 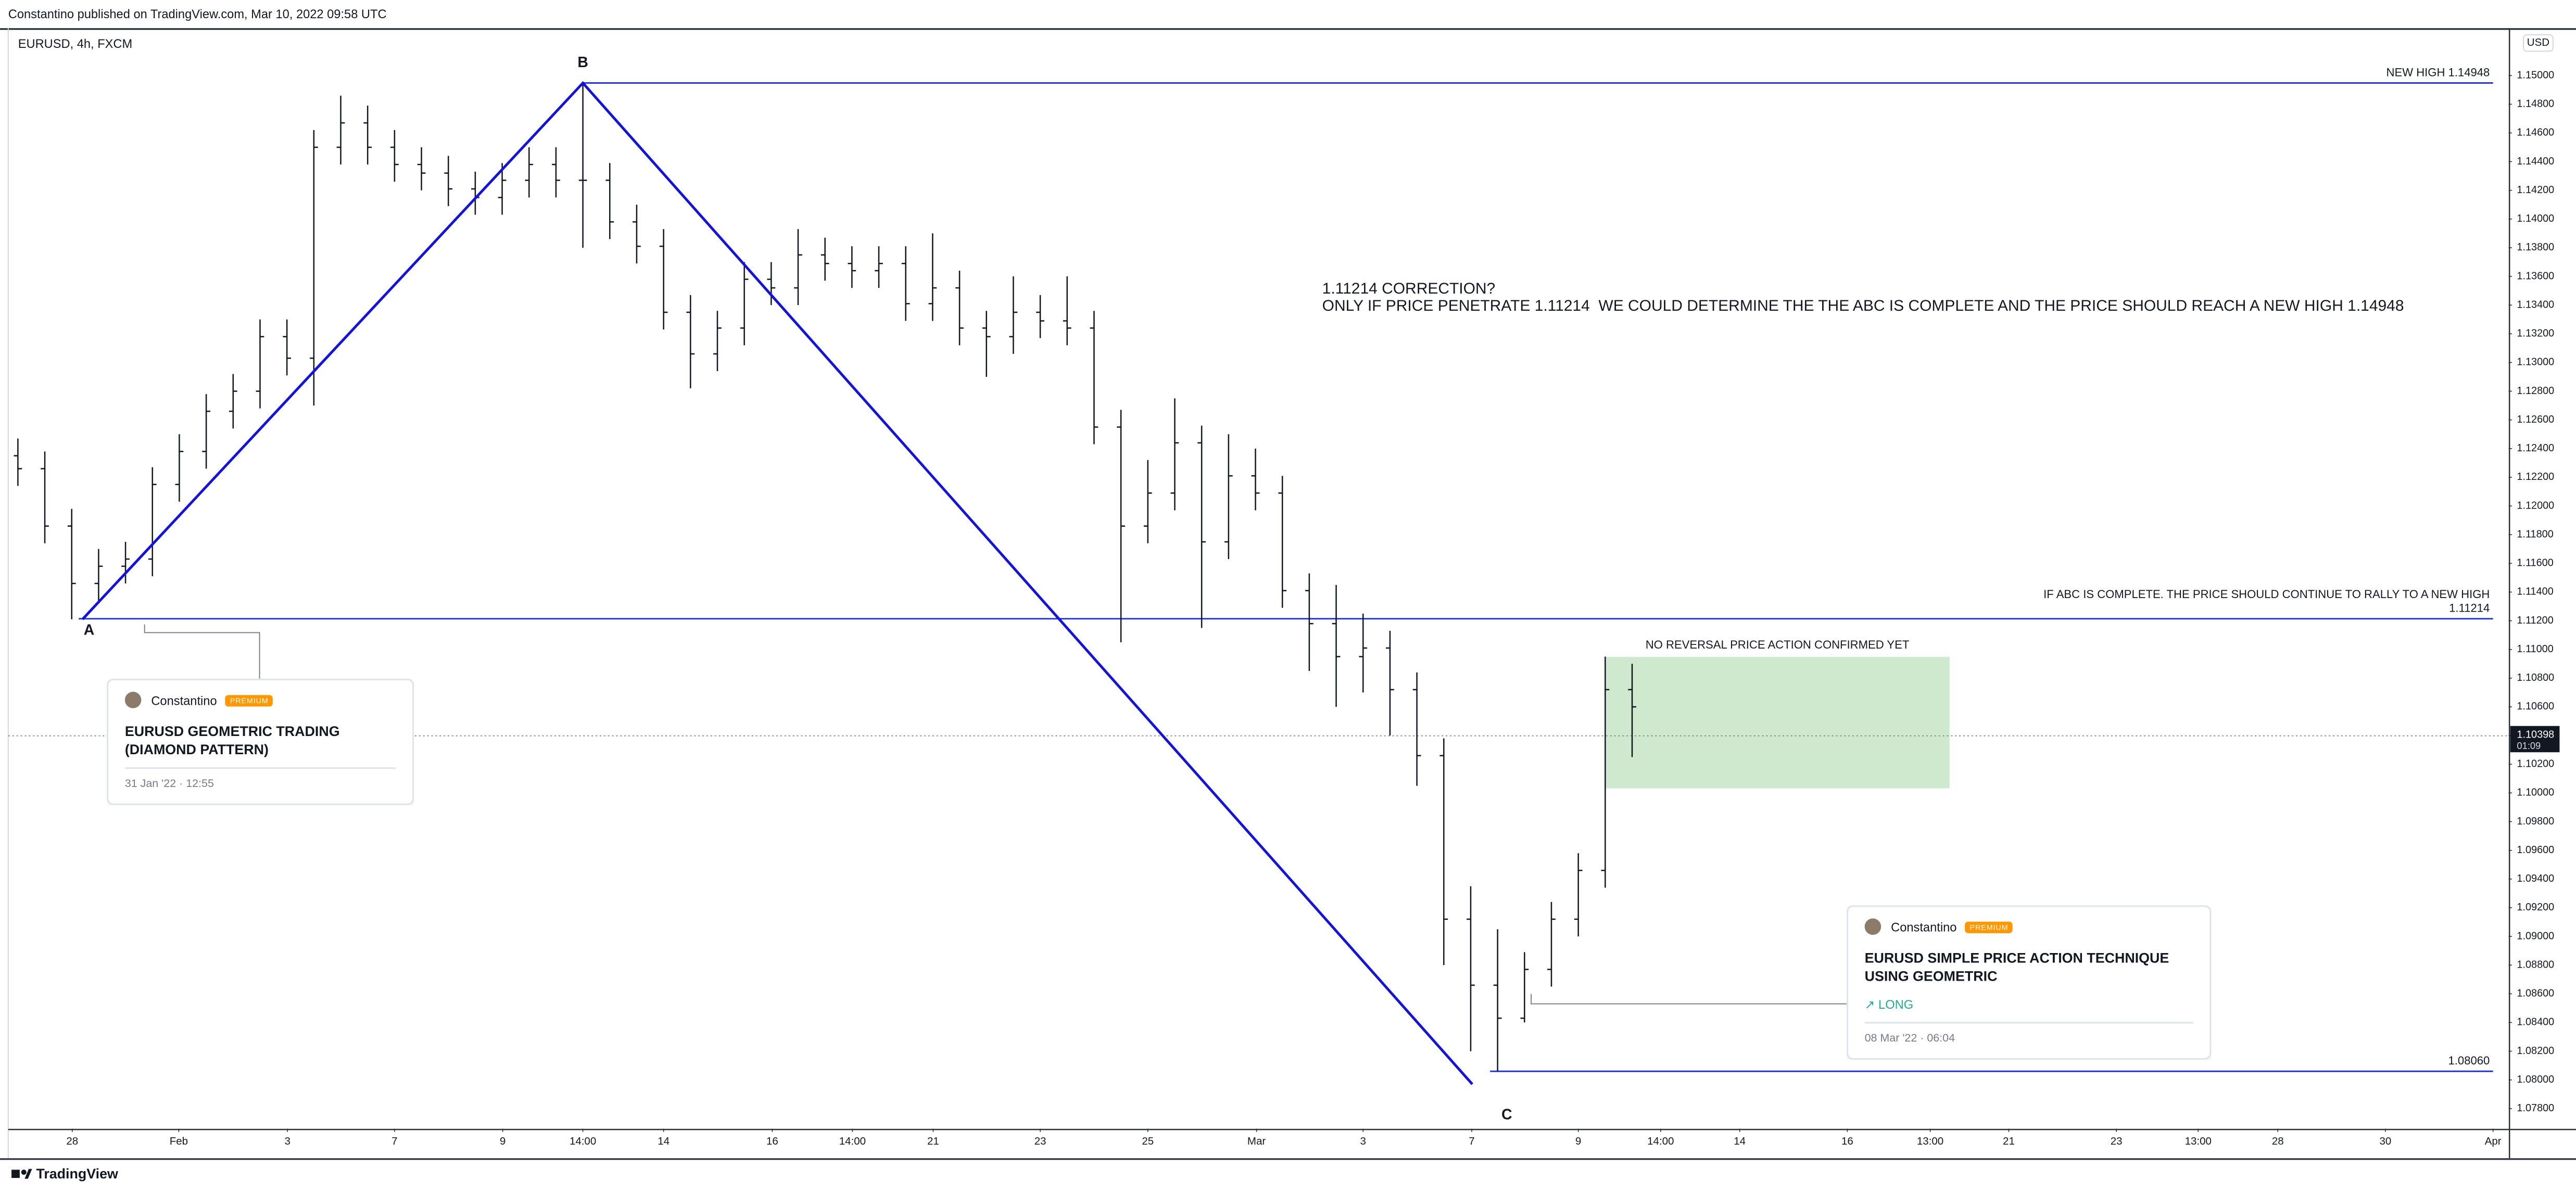 What do you see at coordinates (2117, 1141) in the screenshot?
I see `x-tick-label: 23` at bounding box center [2117, 1141].